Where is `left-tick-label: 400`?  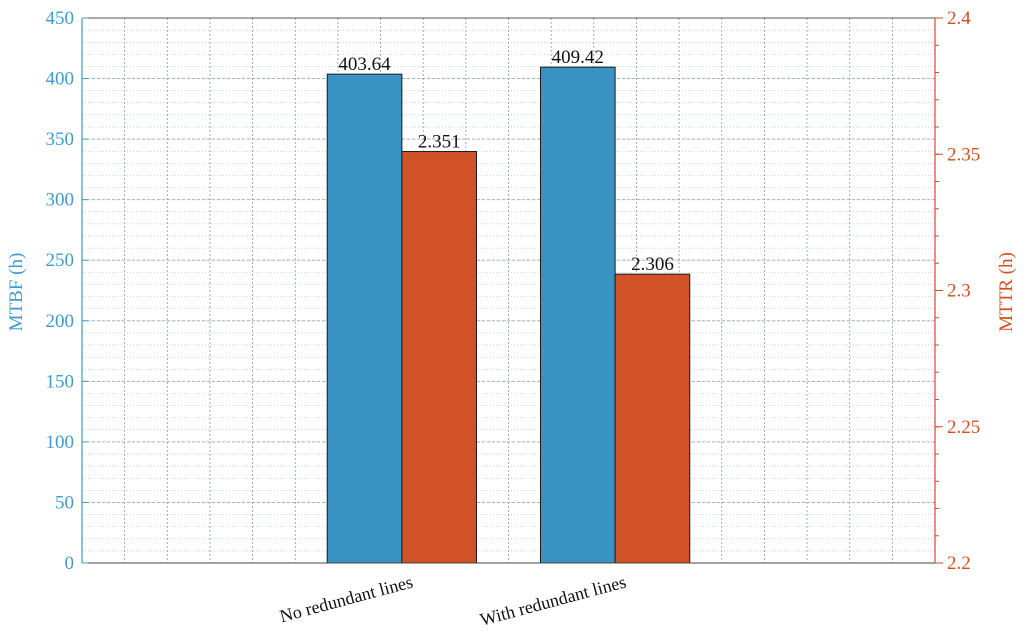 left-tick-label: 400 is located at coordinates (60, 79).